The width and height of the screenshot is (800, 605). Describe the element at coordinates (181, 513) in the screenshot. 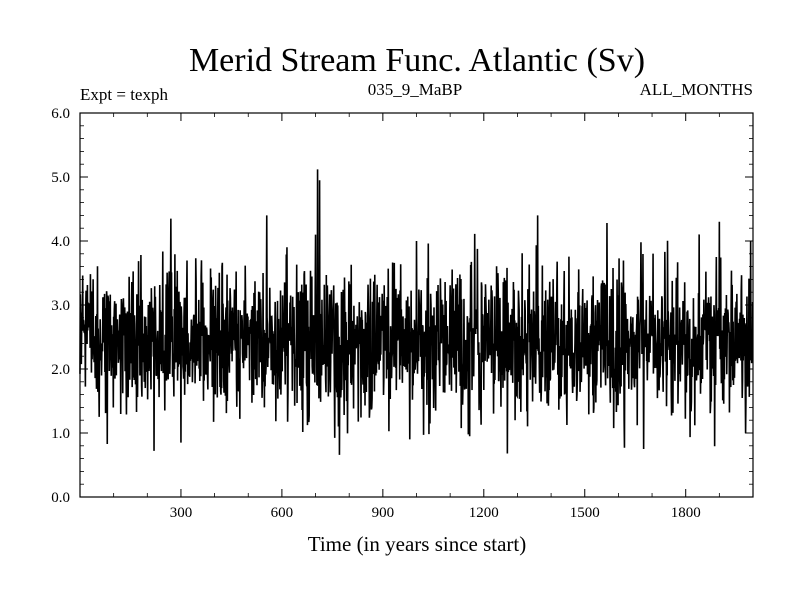

I see `x-tick-label: 300` at that location.